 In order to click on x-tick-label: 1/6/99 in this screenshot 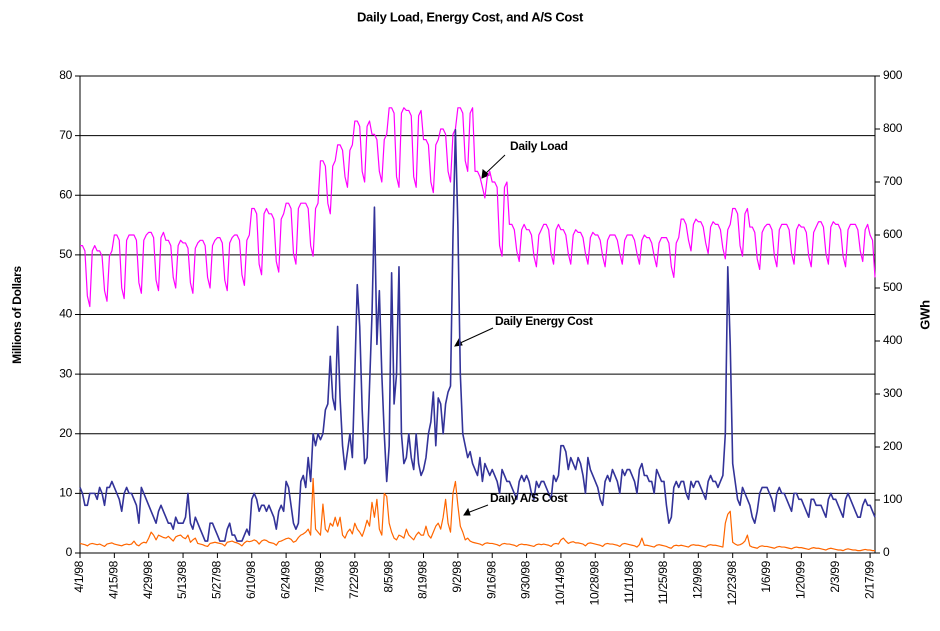, I will do `click(766, 576)`.